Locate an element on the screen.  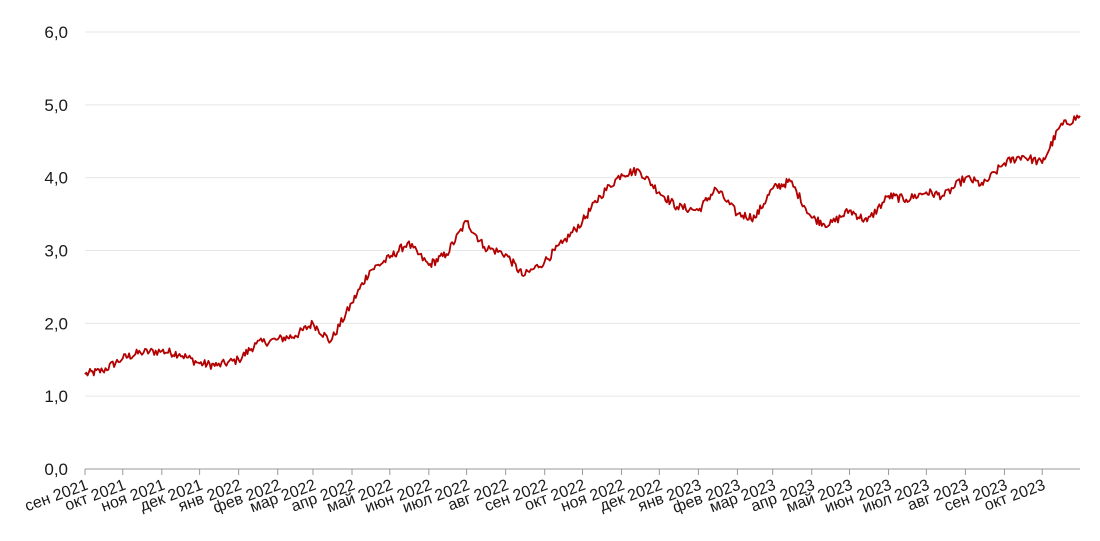
y-tick-label: 0,0 is located at coordinates (56, 469).